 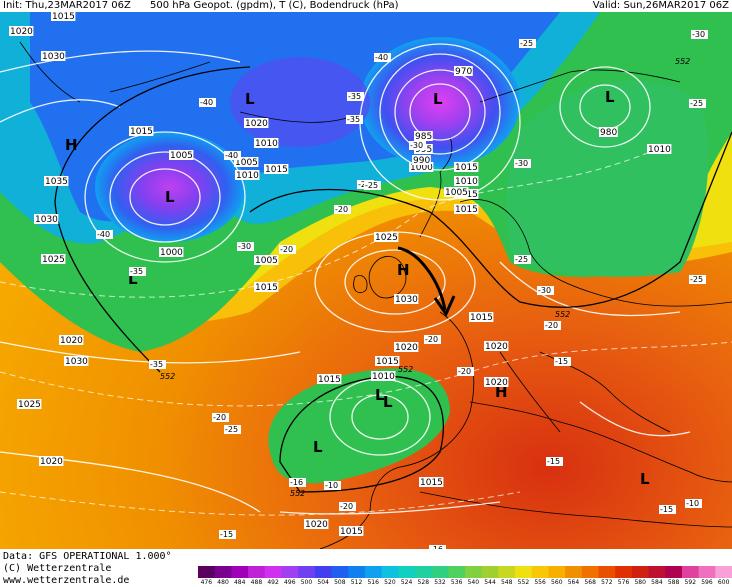 What do you see at coordinates (607, 582) in the screenshot?
I see `color-scale-label: 572` at bounding box center [607, 582].